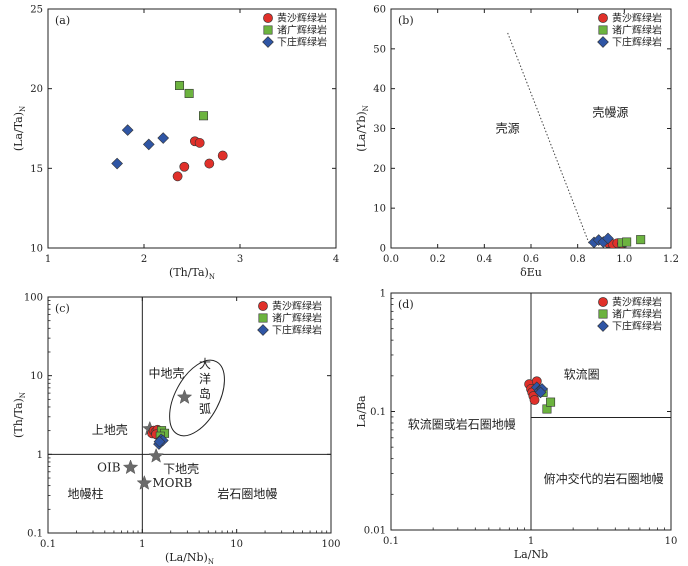  What do you see at coordinates (36, 10) in the screenshot?
I see `y-tick-label: 25` at bounding box center [36, 10].